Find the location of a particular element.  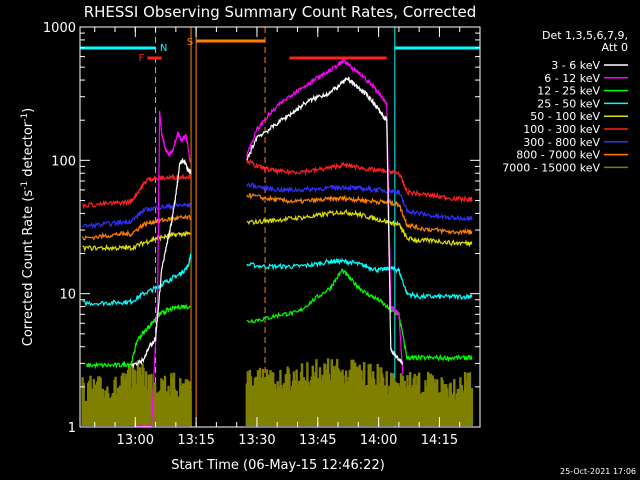

y-axis-label-end: ) is located at coordinates (28, 110).